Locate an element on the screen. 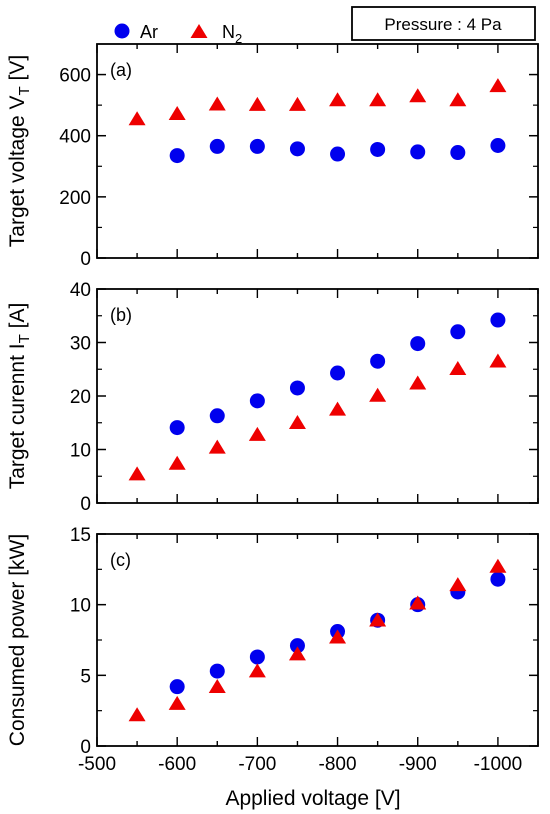 This screenshot has height=814, width=550. y-tick-label: 40 is located at coordinates (80, 290).